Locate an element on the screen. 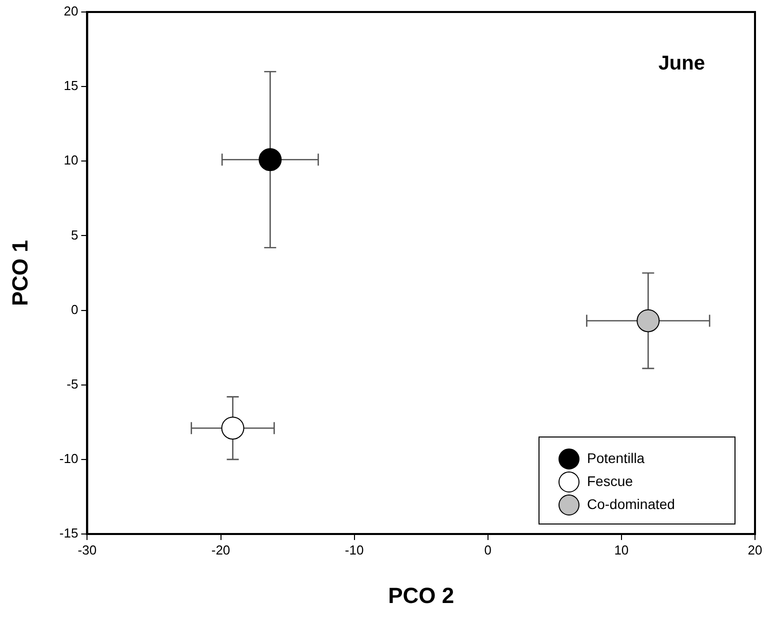 Image resolution: width=767 pixels, height=618 pixels. x-tick-label: 20 is located at coordinates (755, 550).